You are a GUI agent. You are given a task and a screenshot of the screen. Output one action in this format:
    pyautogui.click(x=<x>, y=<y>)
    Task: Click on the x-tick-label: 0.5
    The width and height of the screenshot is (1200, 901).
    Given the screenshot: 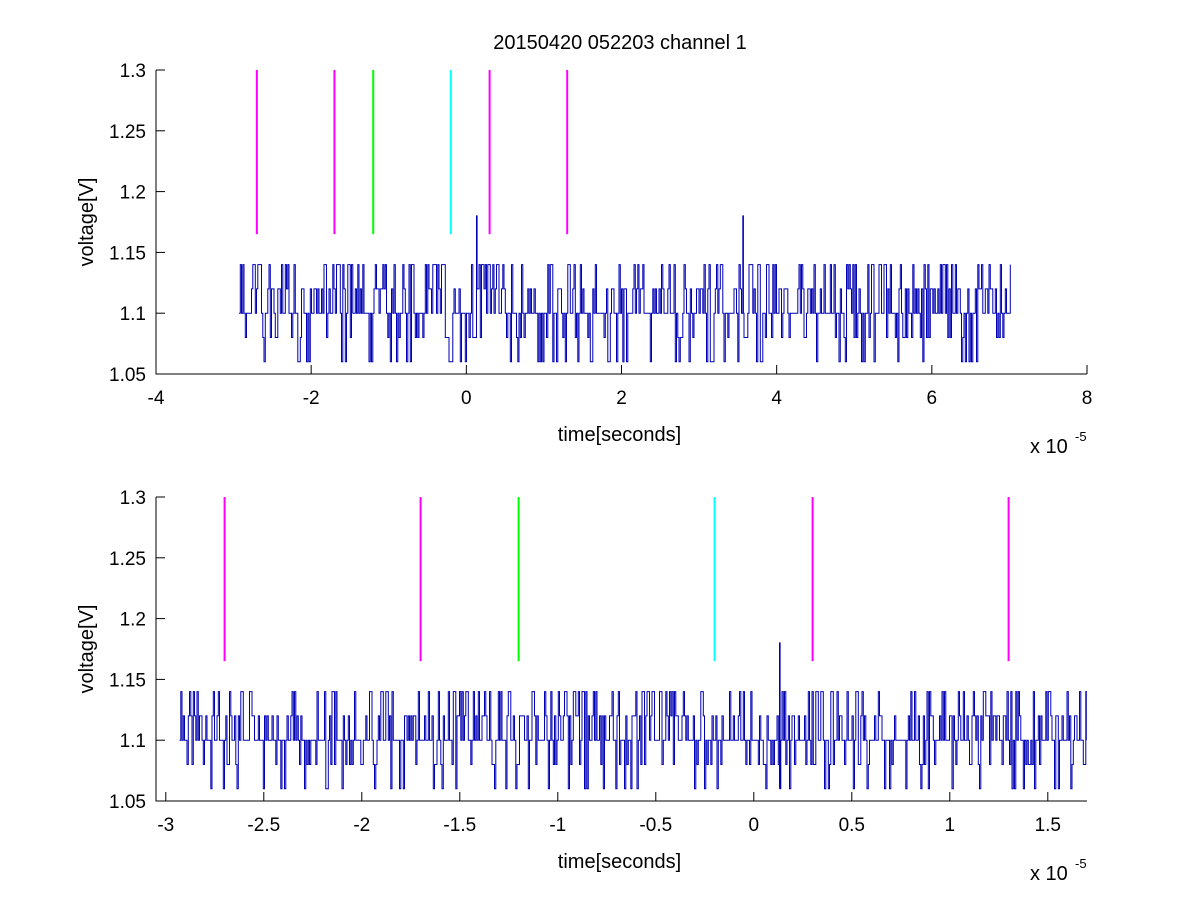 What is the action you would take?
    pyautogui.click(x=852, y=825)
    